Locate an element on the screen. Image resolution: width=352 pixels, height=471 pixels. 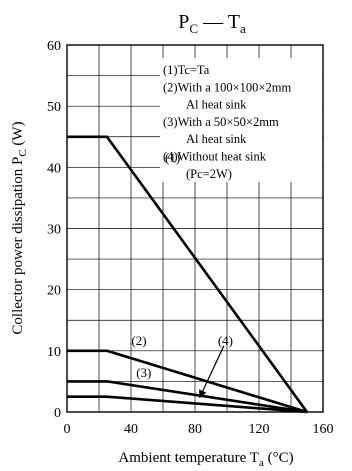
y-tick-label: 20 is located at coordinates (54, 291).